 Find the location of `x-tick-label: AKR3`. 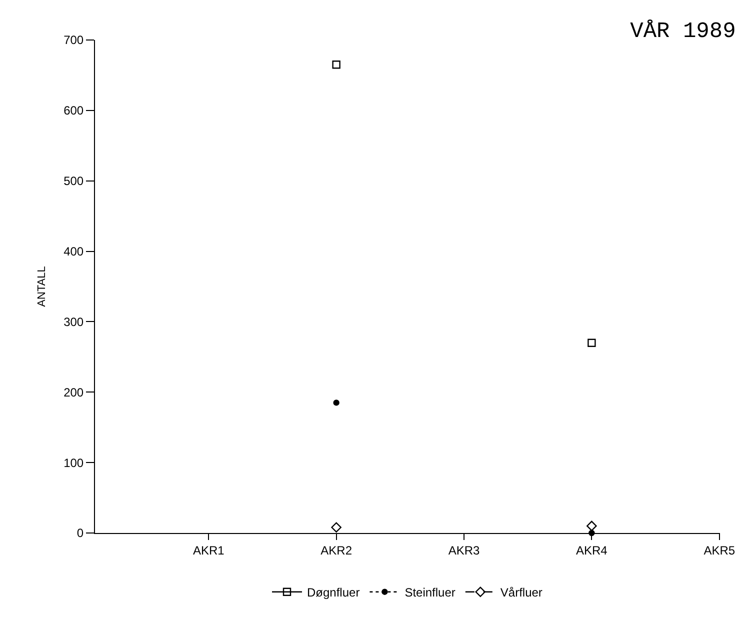

x-tick-label: AKR3 is located at coordinates (464, 550).